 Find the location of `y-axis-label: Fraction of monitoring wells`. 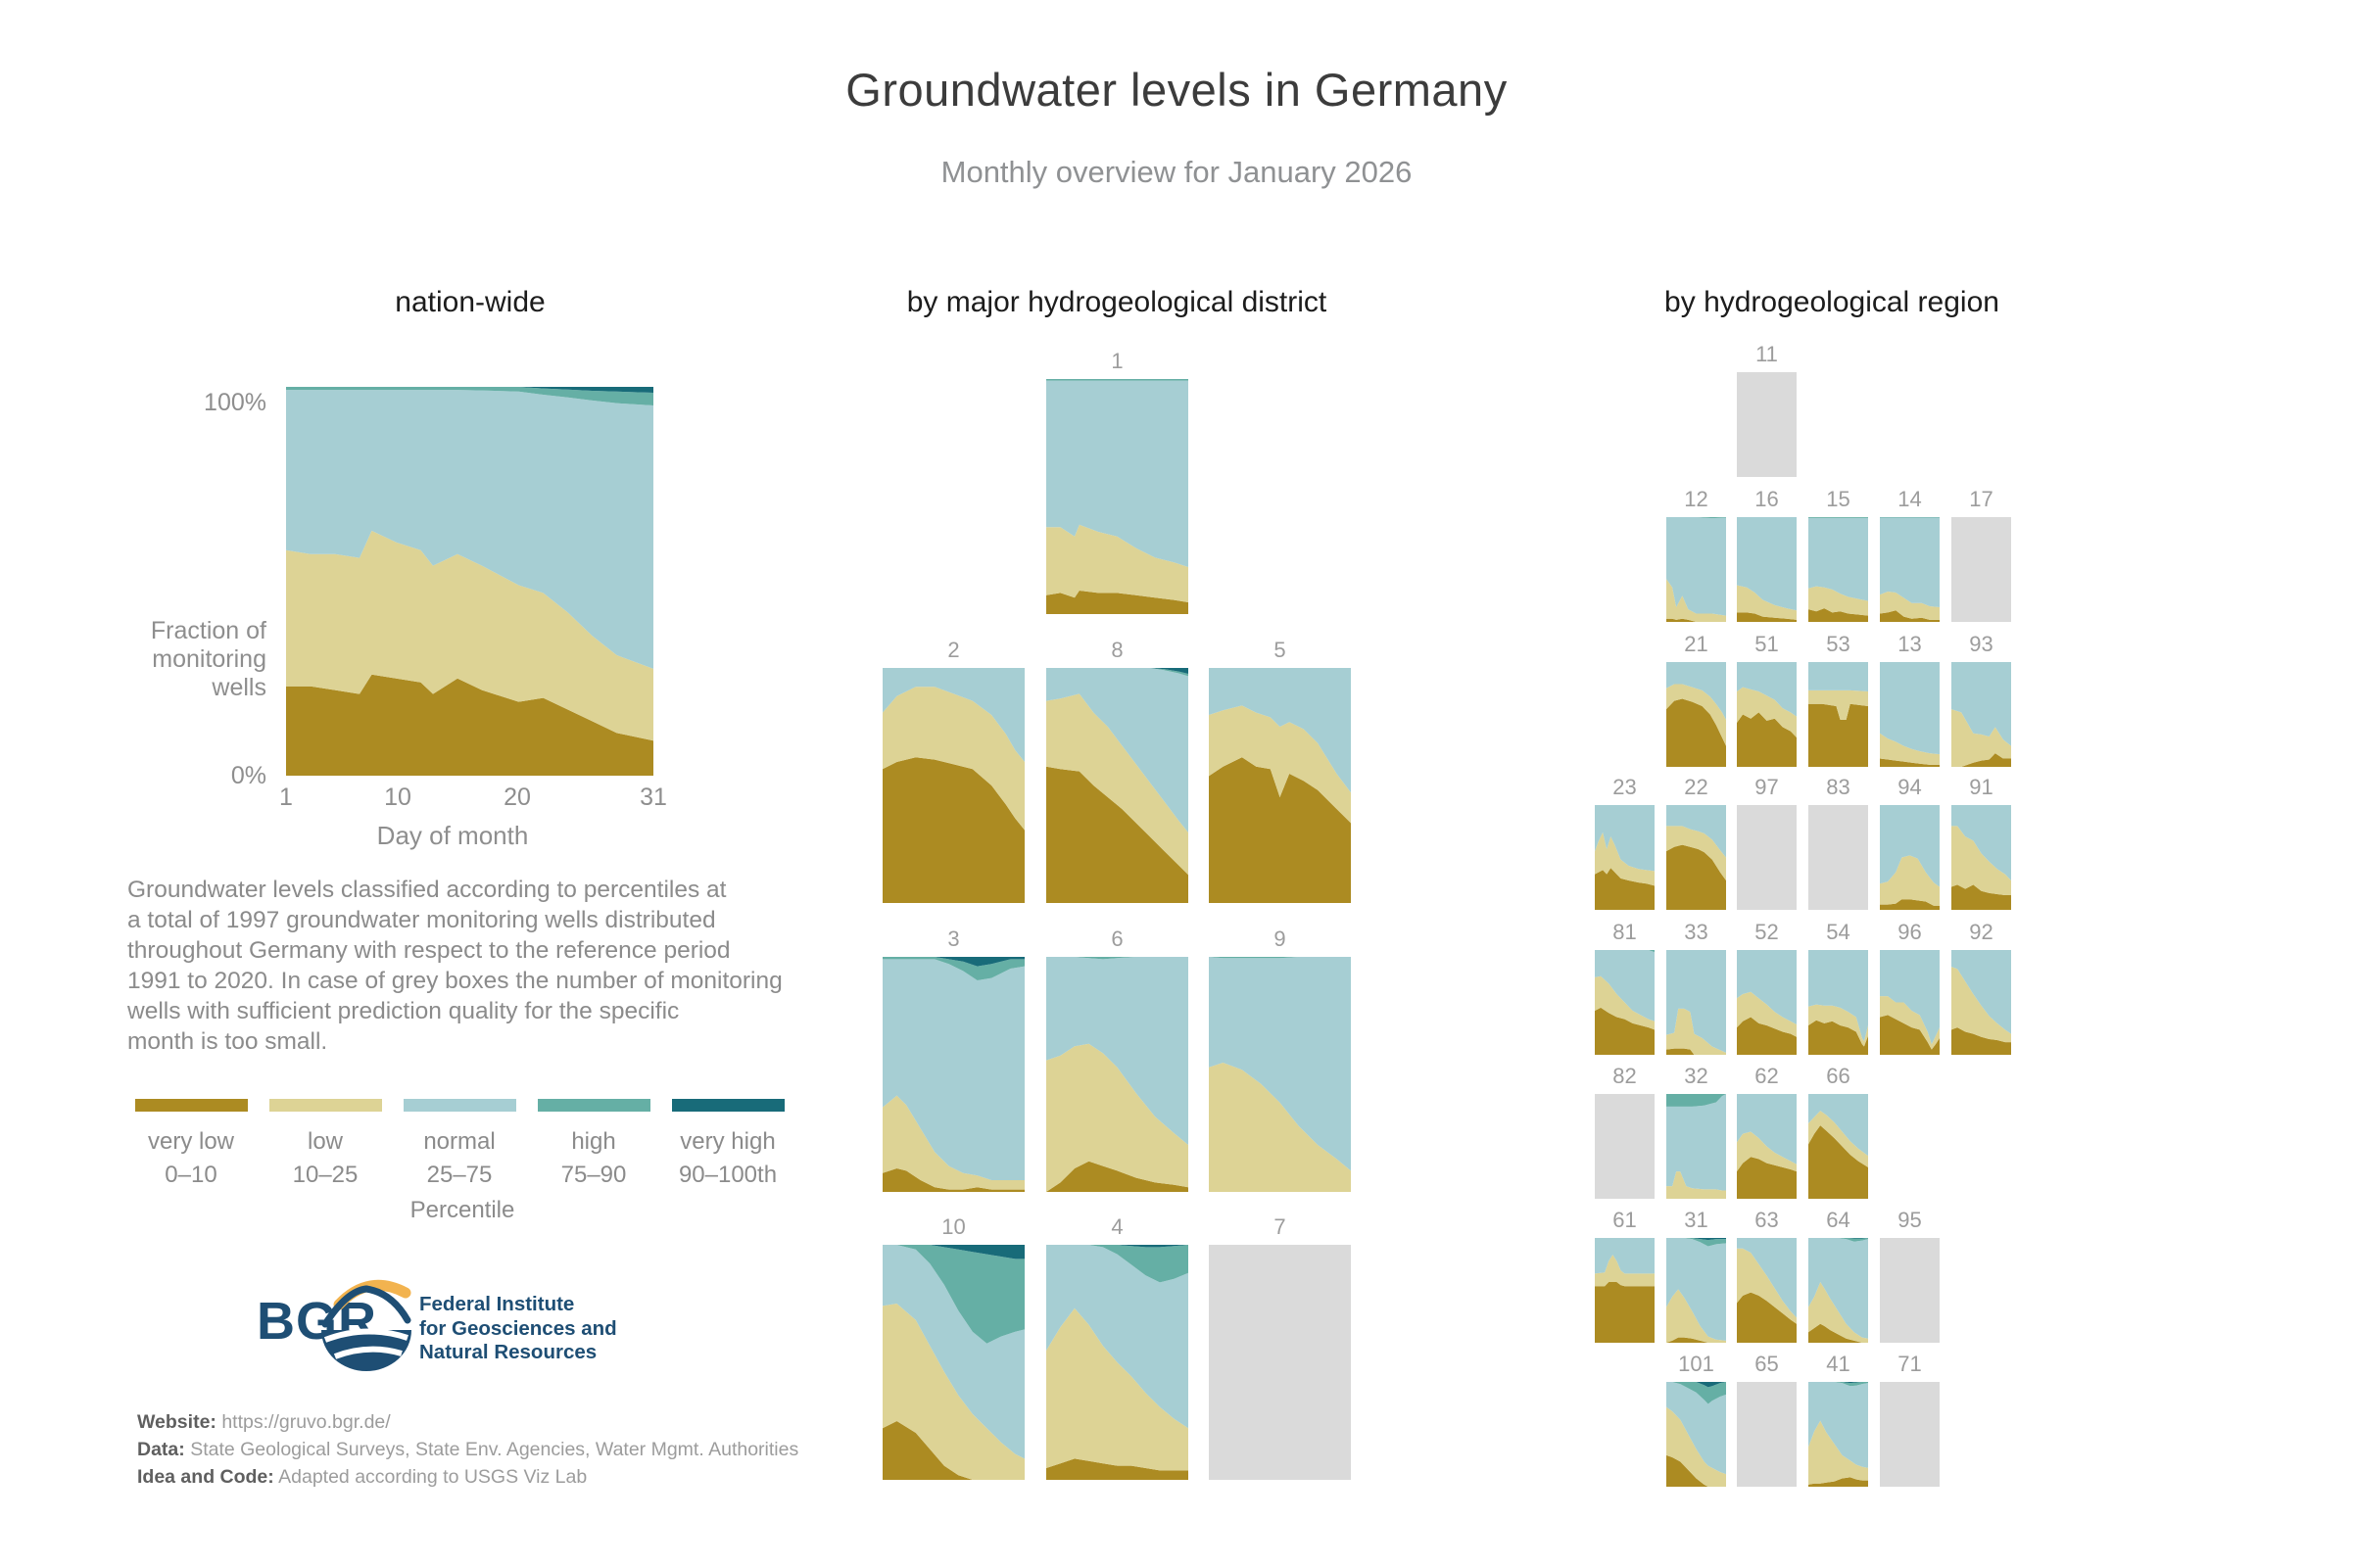

y-axis-label: Fraction of monitoring wells is located at coordinates (208, 659).